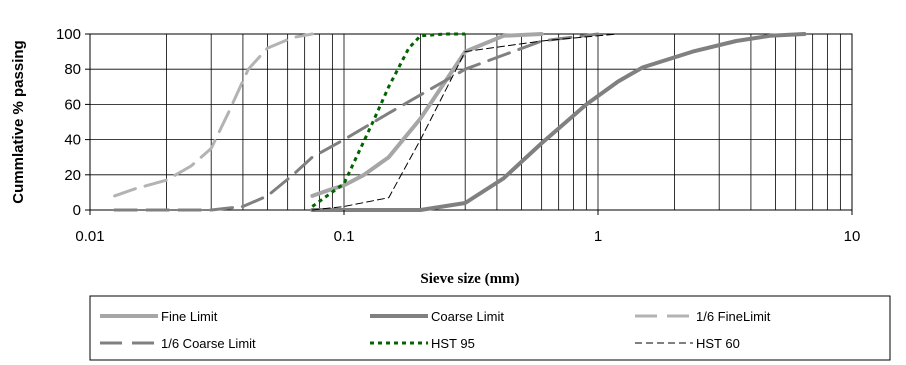  What do you see at coordinates (467, 227) in the screenshot?
I see `x-axis-ticks: 0.01 0.1 1 10` at bounding box center [467, 227].